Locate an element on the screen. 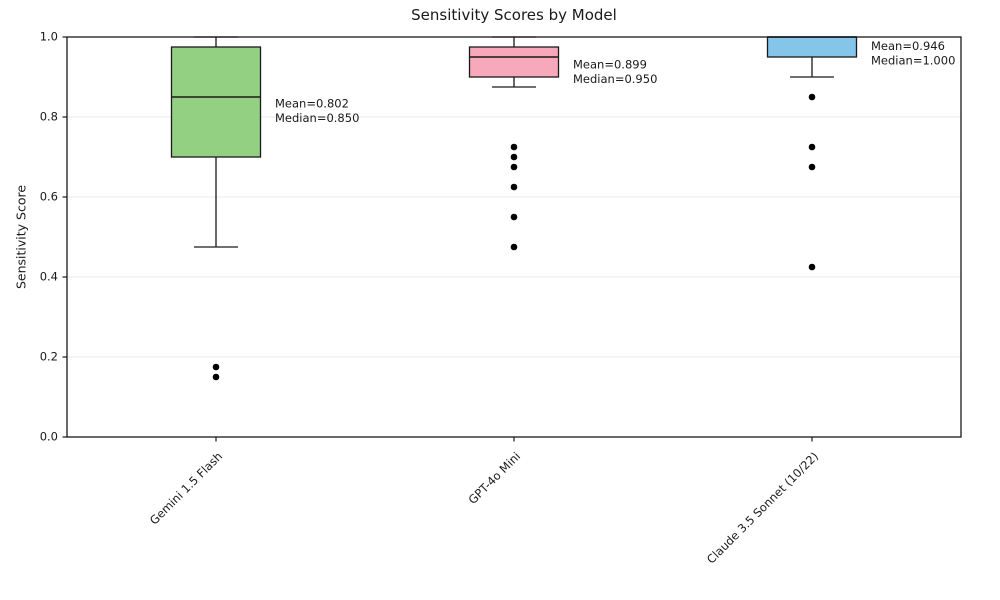  y-tick-label: 0.0 is located at coordinates (49, 437).